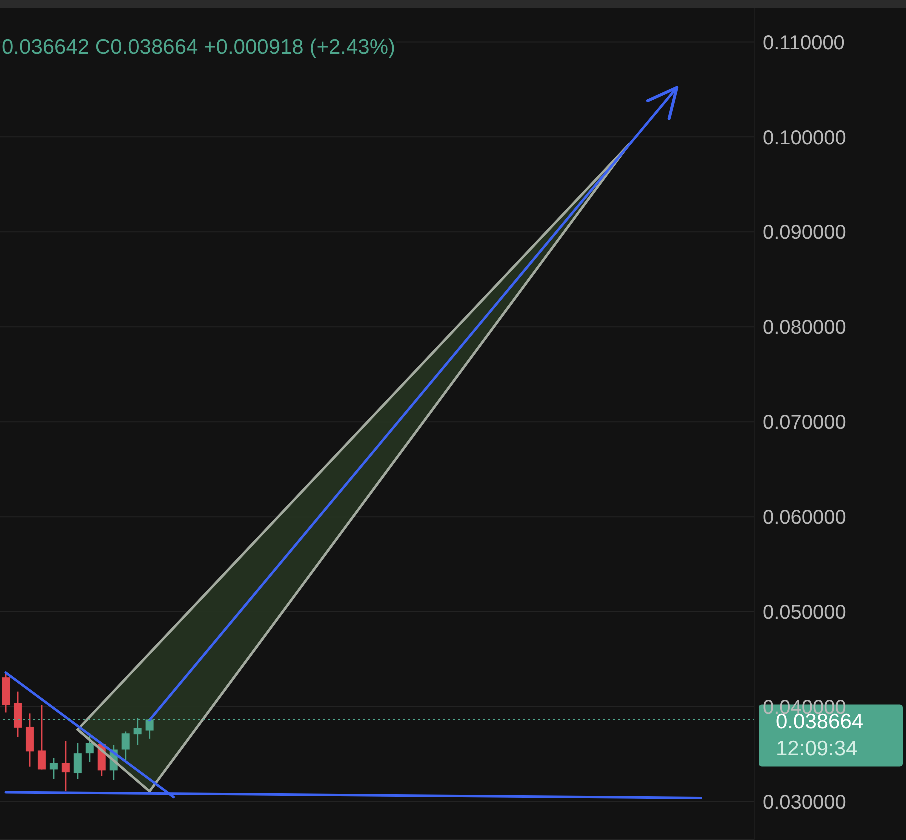  Describe the element at coordinates (804, 518) in the screenshot. I see `y-tick-label: 0.060000` at that location.